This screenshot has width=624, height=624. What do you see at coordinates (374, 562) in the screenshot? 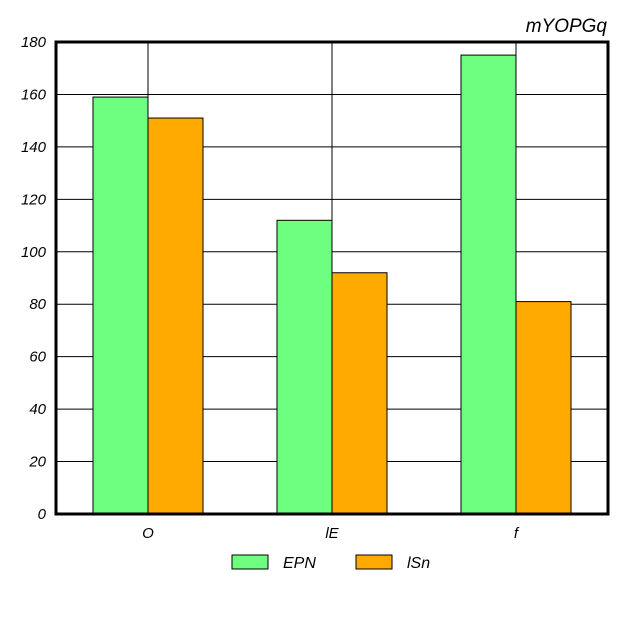
I see `legend-swatch-lSn` at bounding box center [374, 562].